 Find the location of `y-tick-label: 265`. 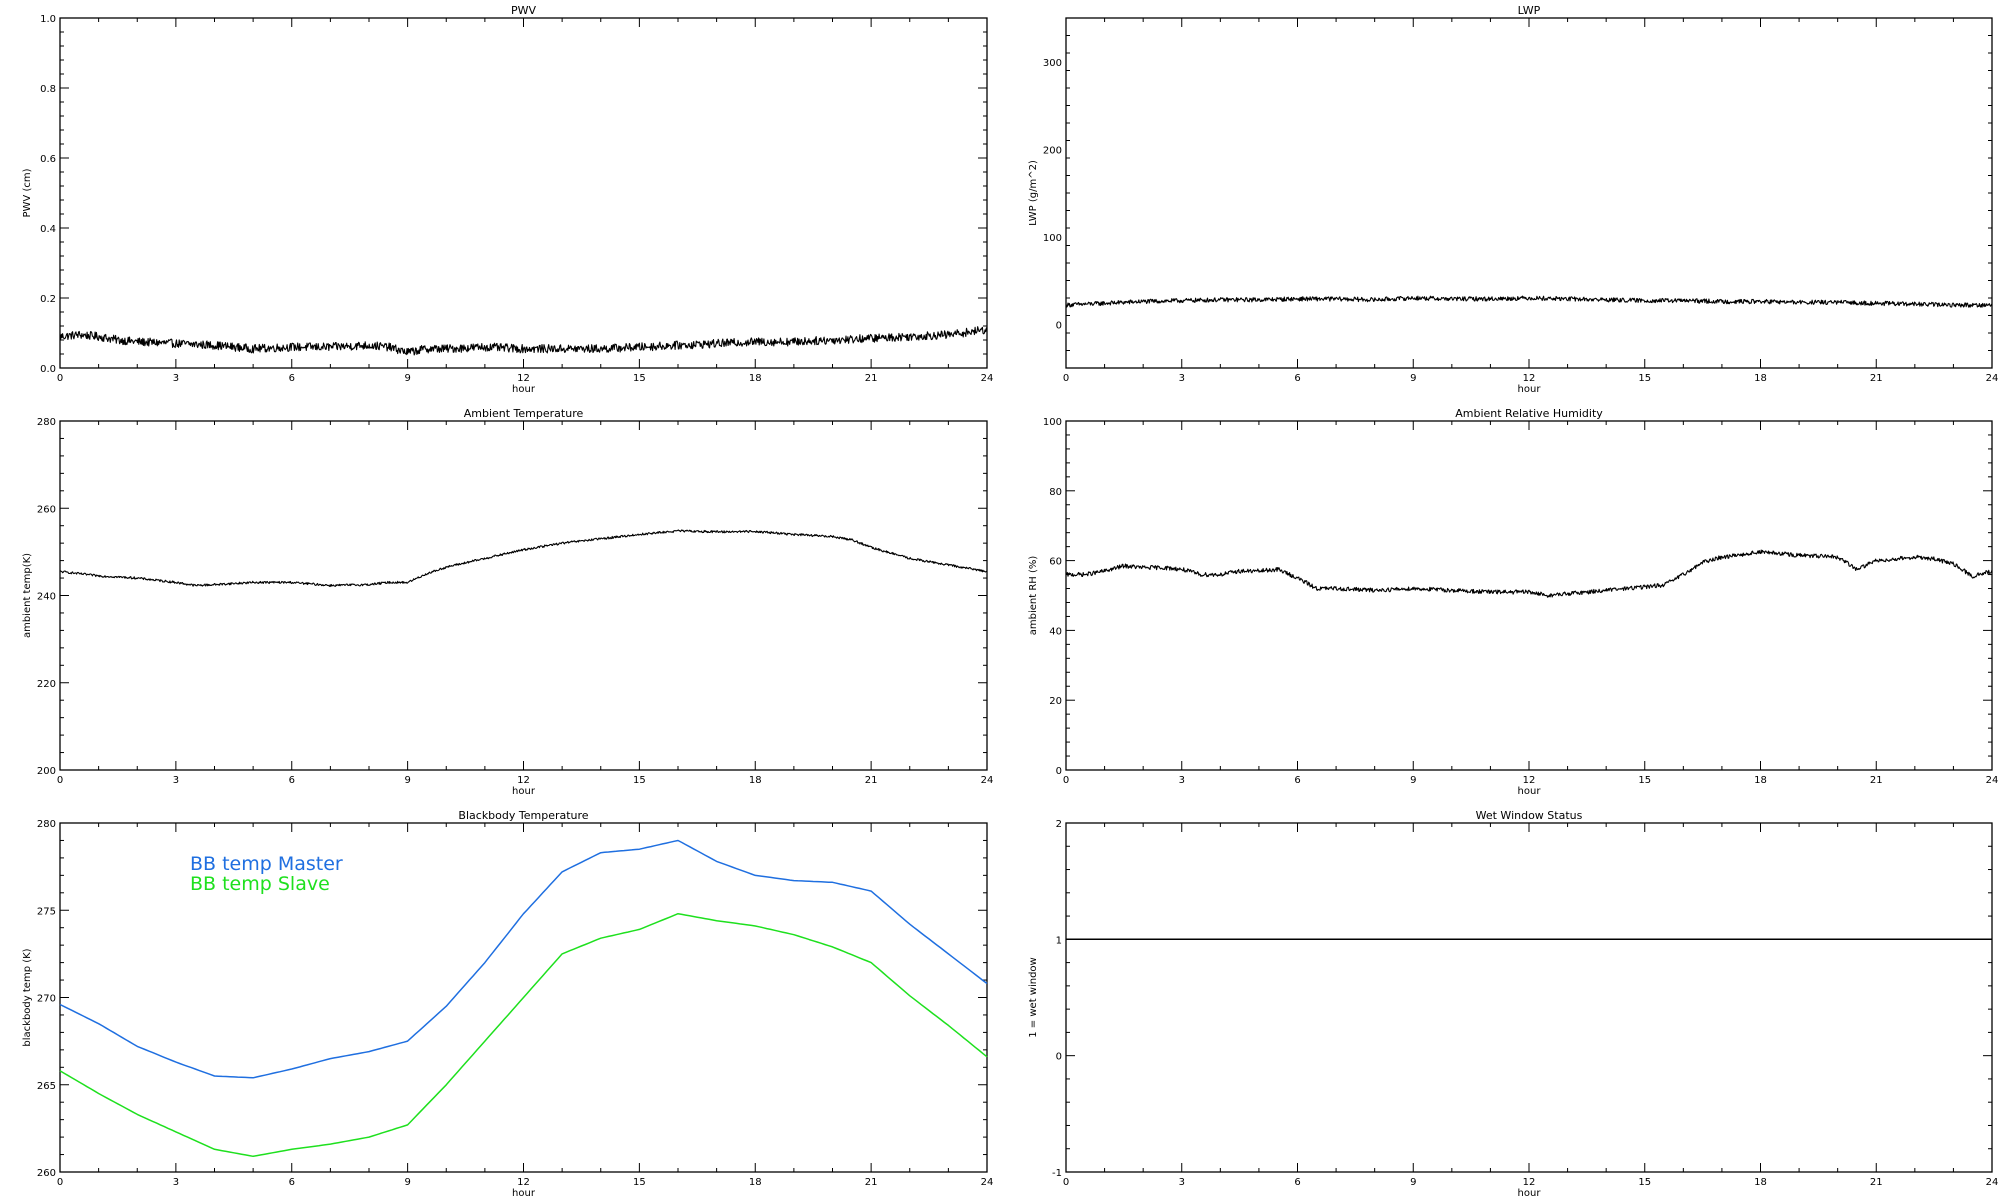

y-tick-label: 265 is located at coordinates (46, 1086).